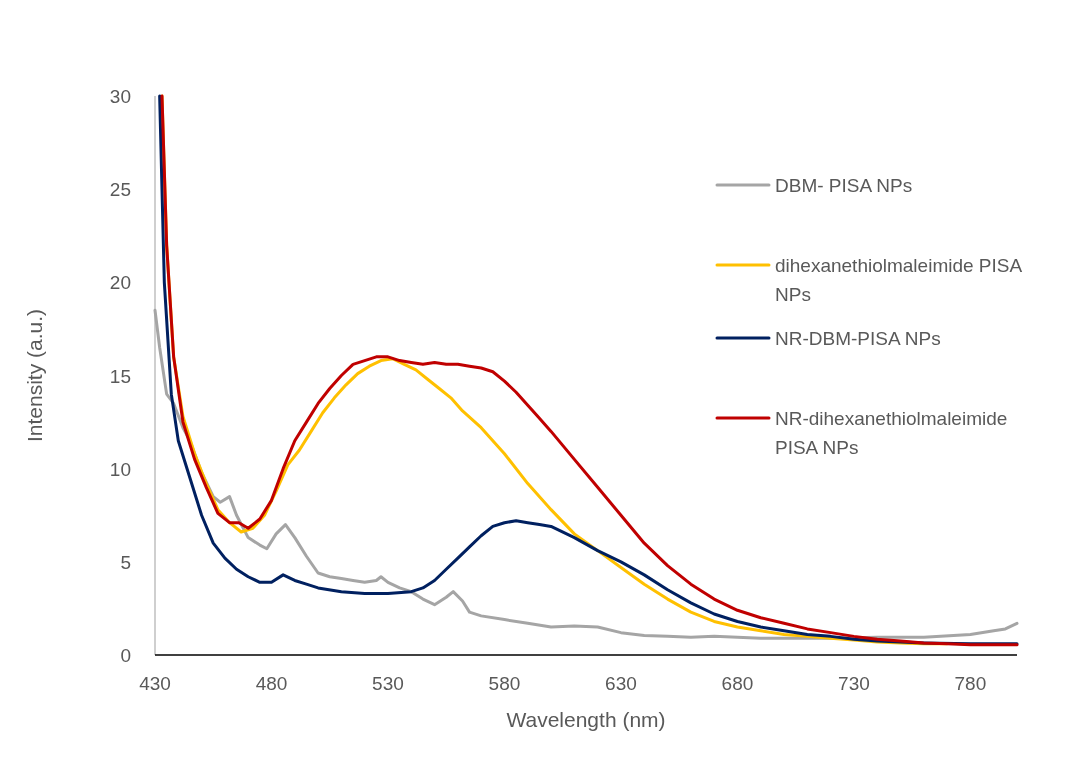 This screenshot has height=763, width=1087. What do you see at coordinates (120, 96) in the screenshot?
I see `y-tick-label: 30` at bounding box center [120, 96].